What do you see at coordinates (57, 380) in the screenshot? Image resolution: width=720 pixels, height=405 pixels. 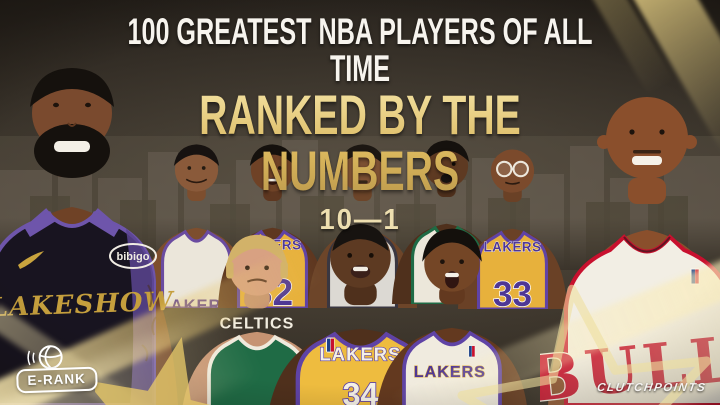 I see `erank-label: E-RANK` at bounding box center [57, 380].